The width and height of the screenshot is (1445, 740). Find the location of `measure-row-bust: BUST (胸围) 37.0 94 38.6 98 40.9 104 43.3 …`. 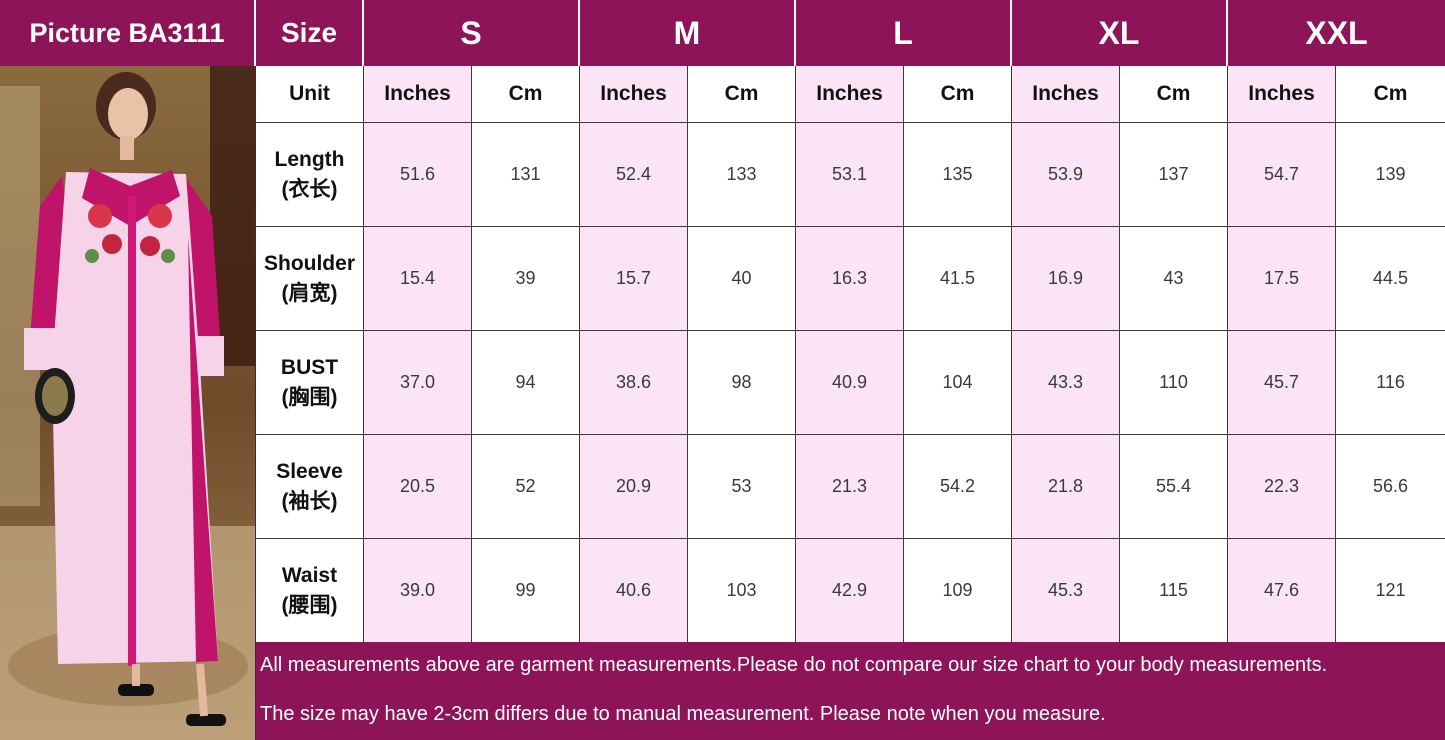

measure-row-bust: BUST (胸围) 37.0 94 38.6 98 40.9 104 43.3 … is located at coordinates (850, 383).